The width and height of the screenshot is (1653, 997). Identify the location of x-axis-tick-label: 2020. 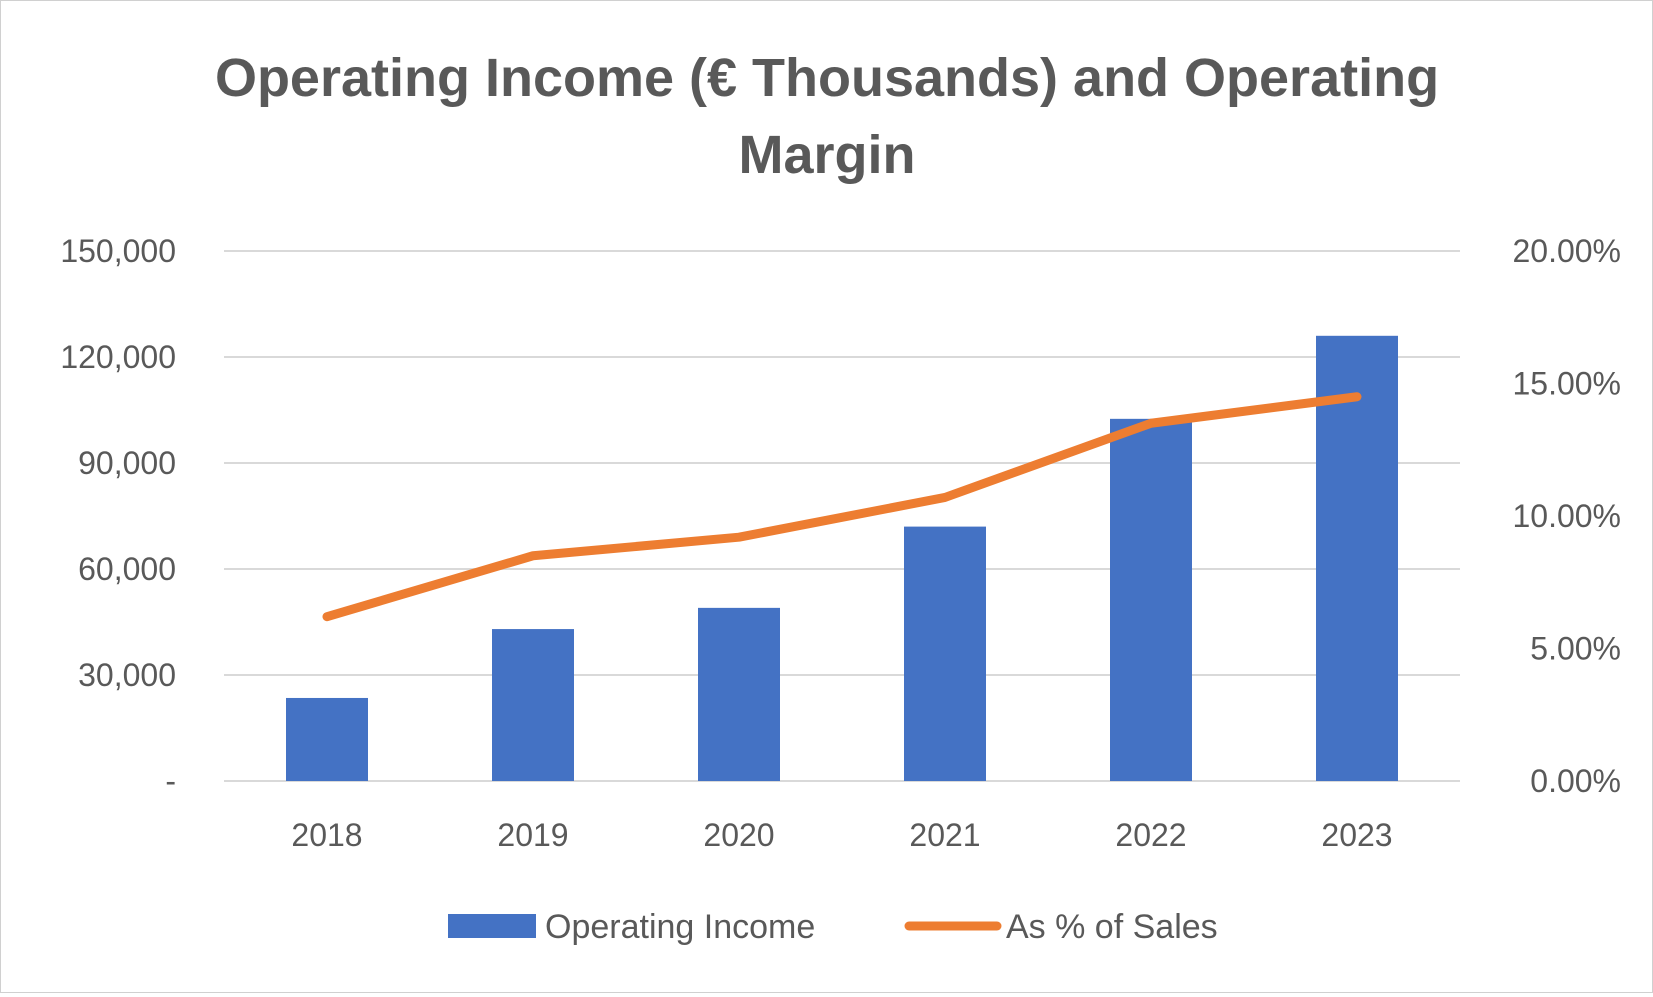
(738, 835).